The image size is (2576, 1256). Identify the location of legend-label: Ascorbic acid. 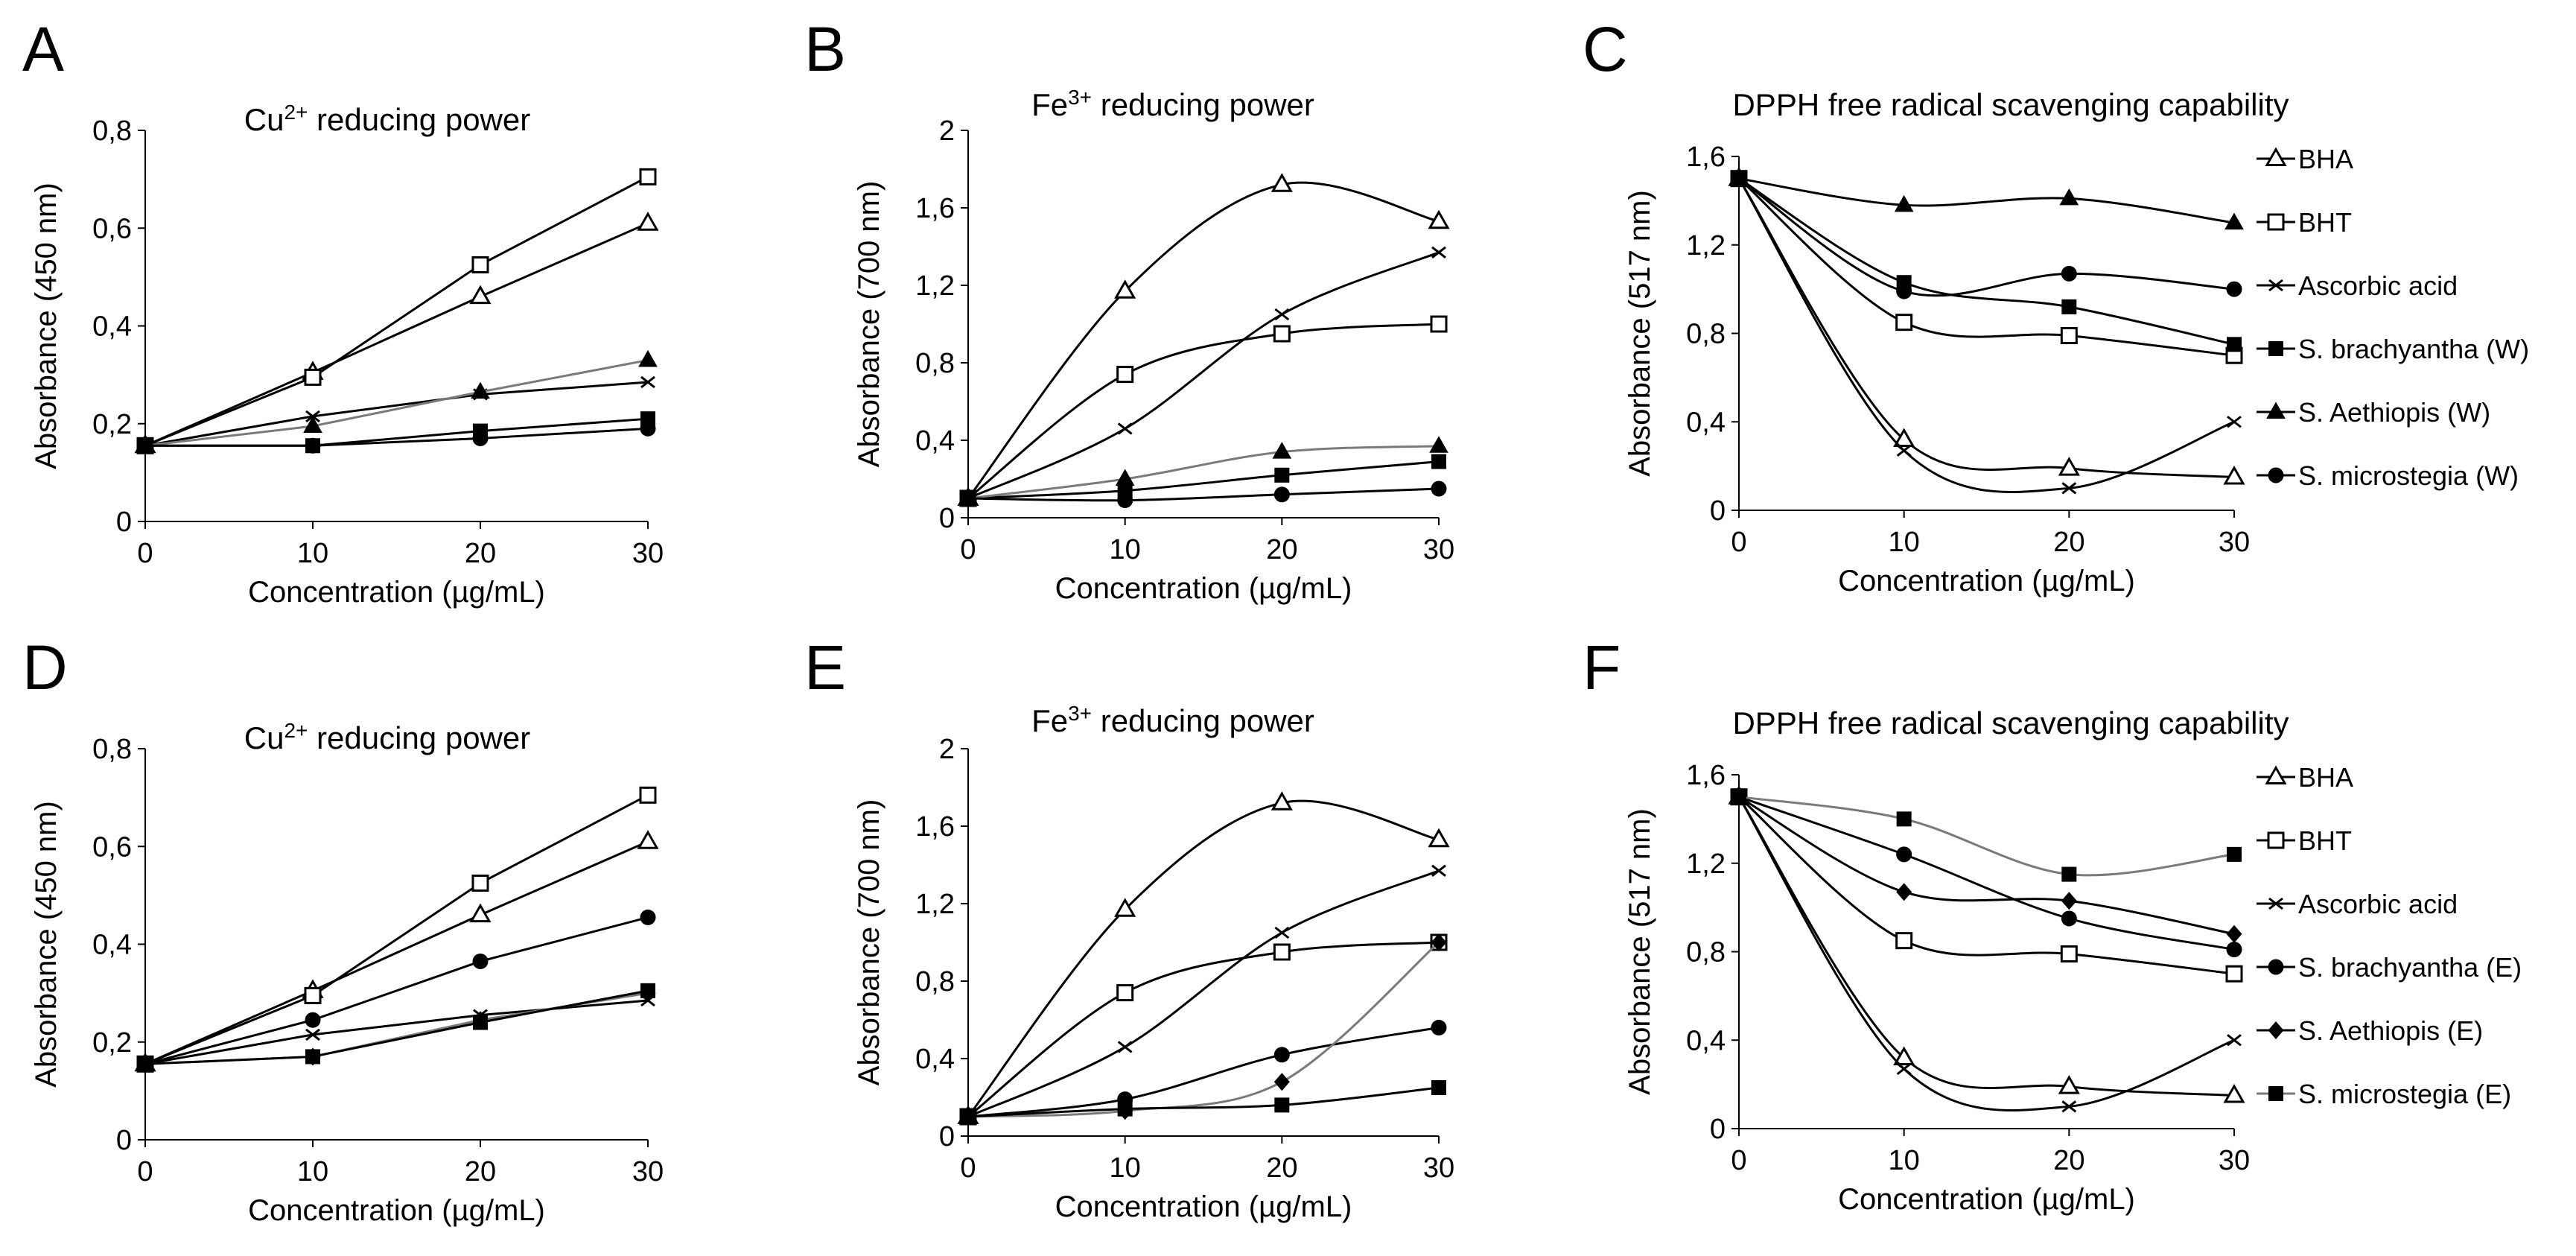
(2378, 904).